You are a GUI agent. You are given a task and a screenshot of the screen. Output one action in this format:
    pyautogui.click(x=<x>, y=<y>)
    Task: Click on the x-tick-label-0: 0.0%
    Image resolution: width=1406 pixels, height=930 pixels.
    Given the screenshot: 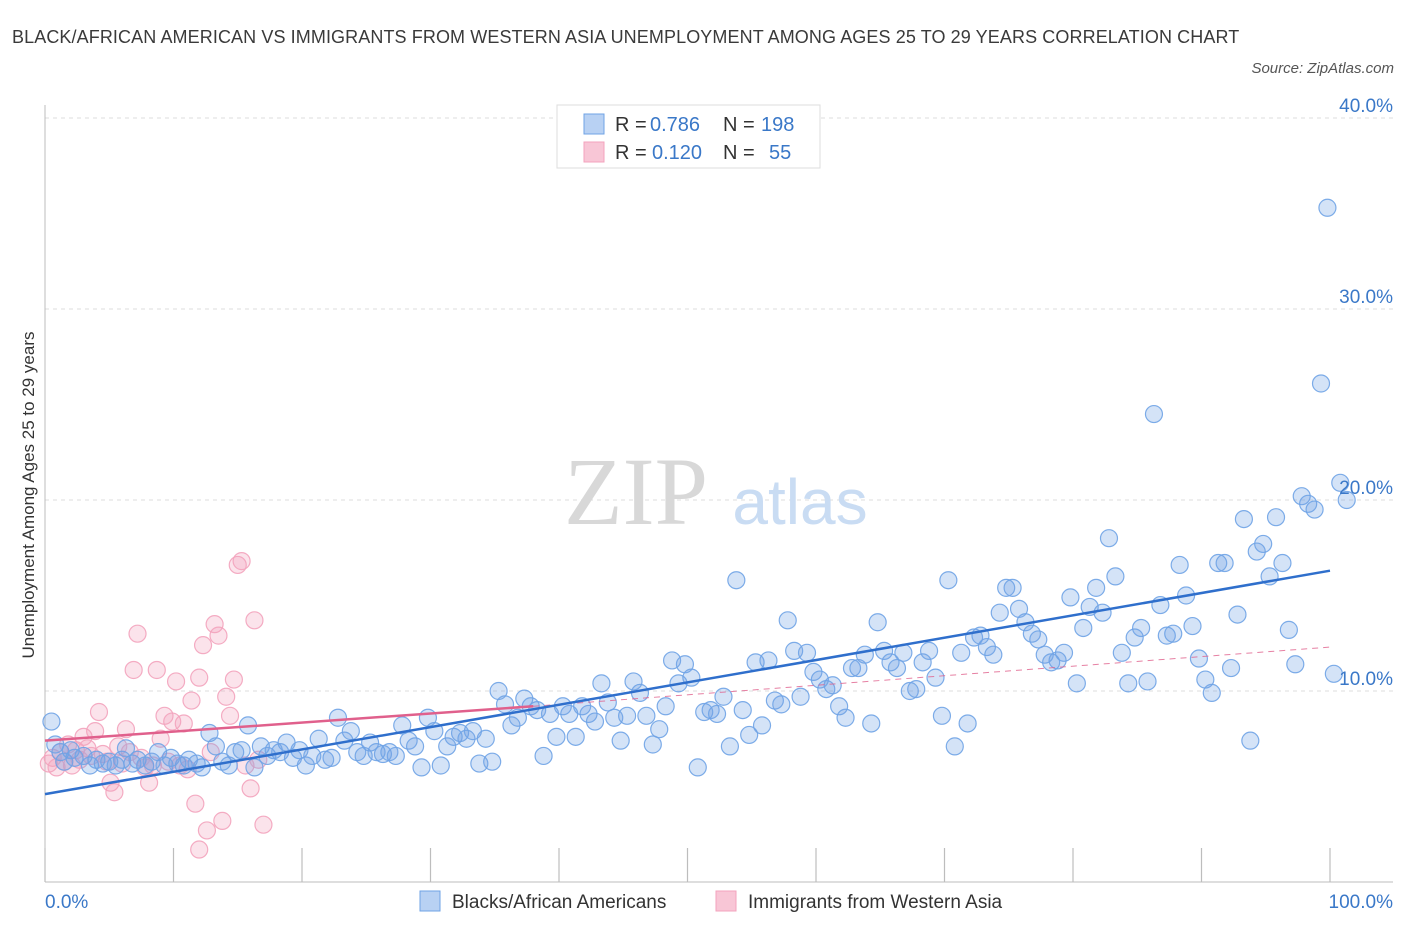 What is the action you would take?
    pyautogui.click(x=66, y=902)
    